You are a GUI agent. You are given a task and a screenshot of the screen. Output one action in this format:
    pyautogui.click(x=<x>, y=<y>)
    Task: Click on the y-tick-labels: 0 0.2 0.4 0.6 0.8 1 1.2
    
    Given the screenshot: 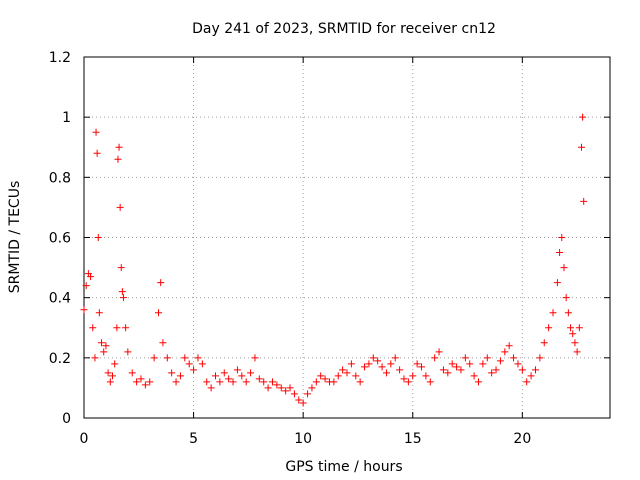 What is the action you would take?
    pyautogui.click(x=60, y=238)
    